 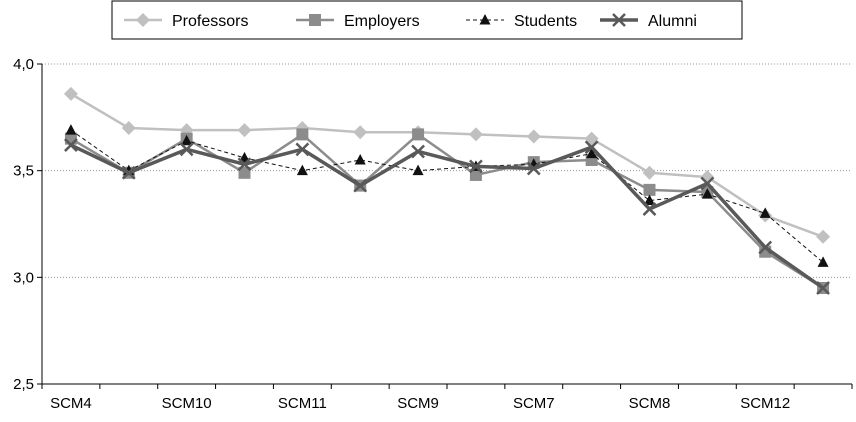 I want to click on legend-label-alumni: Alumni, so click(x=672, y=21).